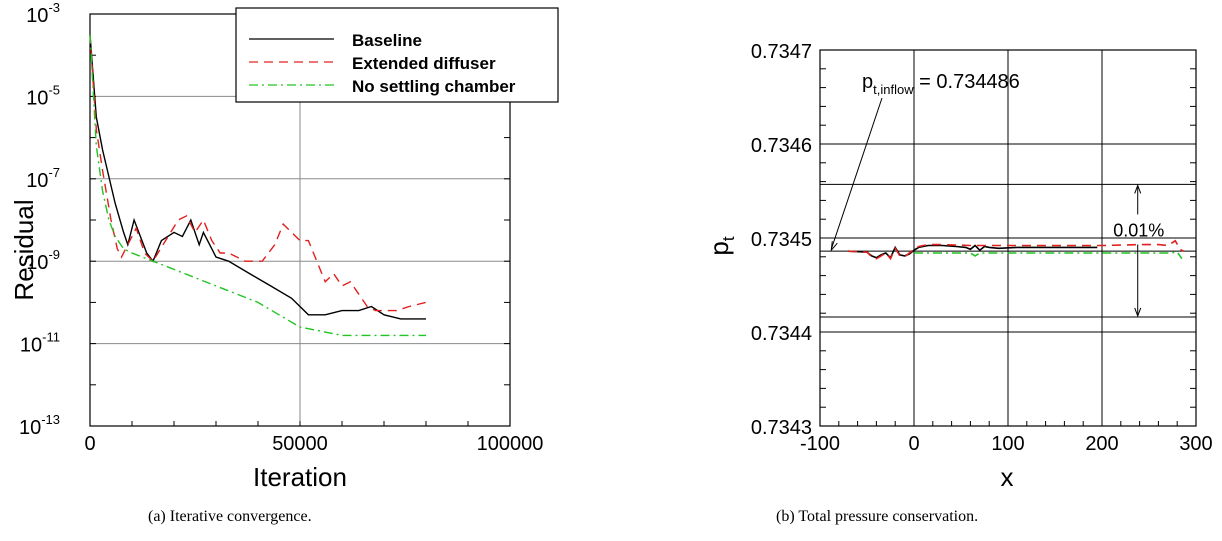 The image size is (1222, 541). What do you see at coordinates (820, 444) in the screenshot?
I see `x-tick-label: -100` at bounding box center [820, 444].